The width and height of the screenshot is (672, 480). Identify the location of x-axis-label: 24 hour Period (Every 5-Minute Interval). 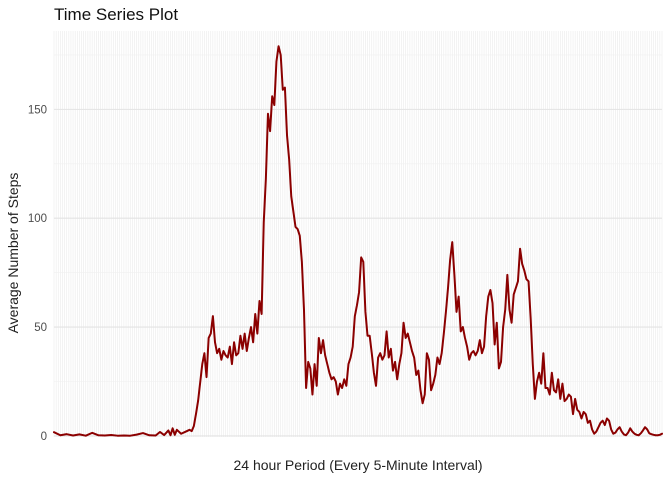
(358, 465).